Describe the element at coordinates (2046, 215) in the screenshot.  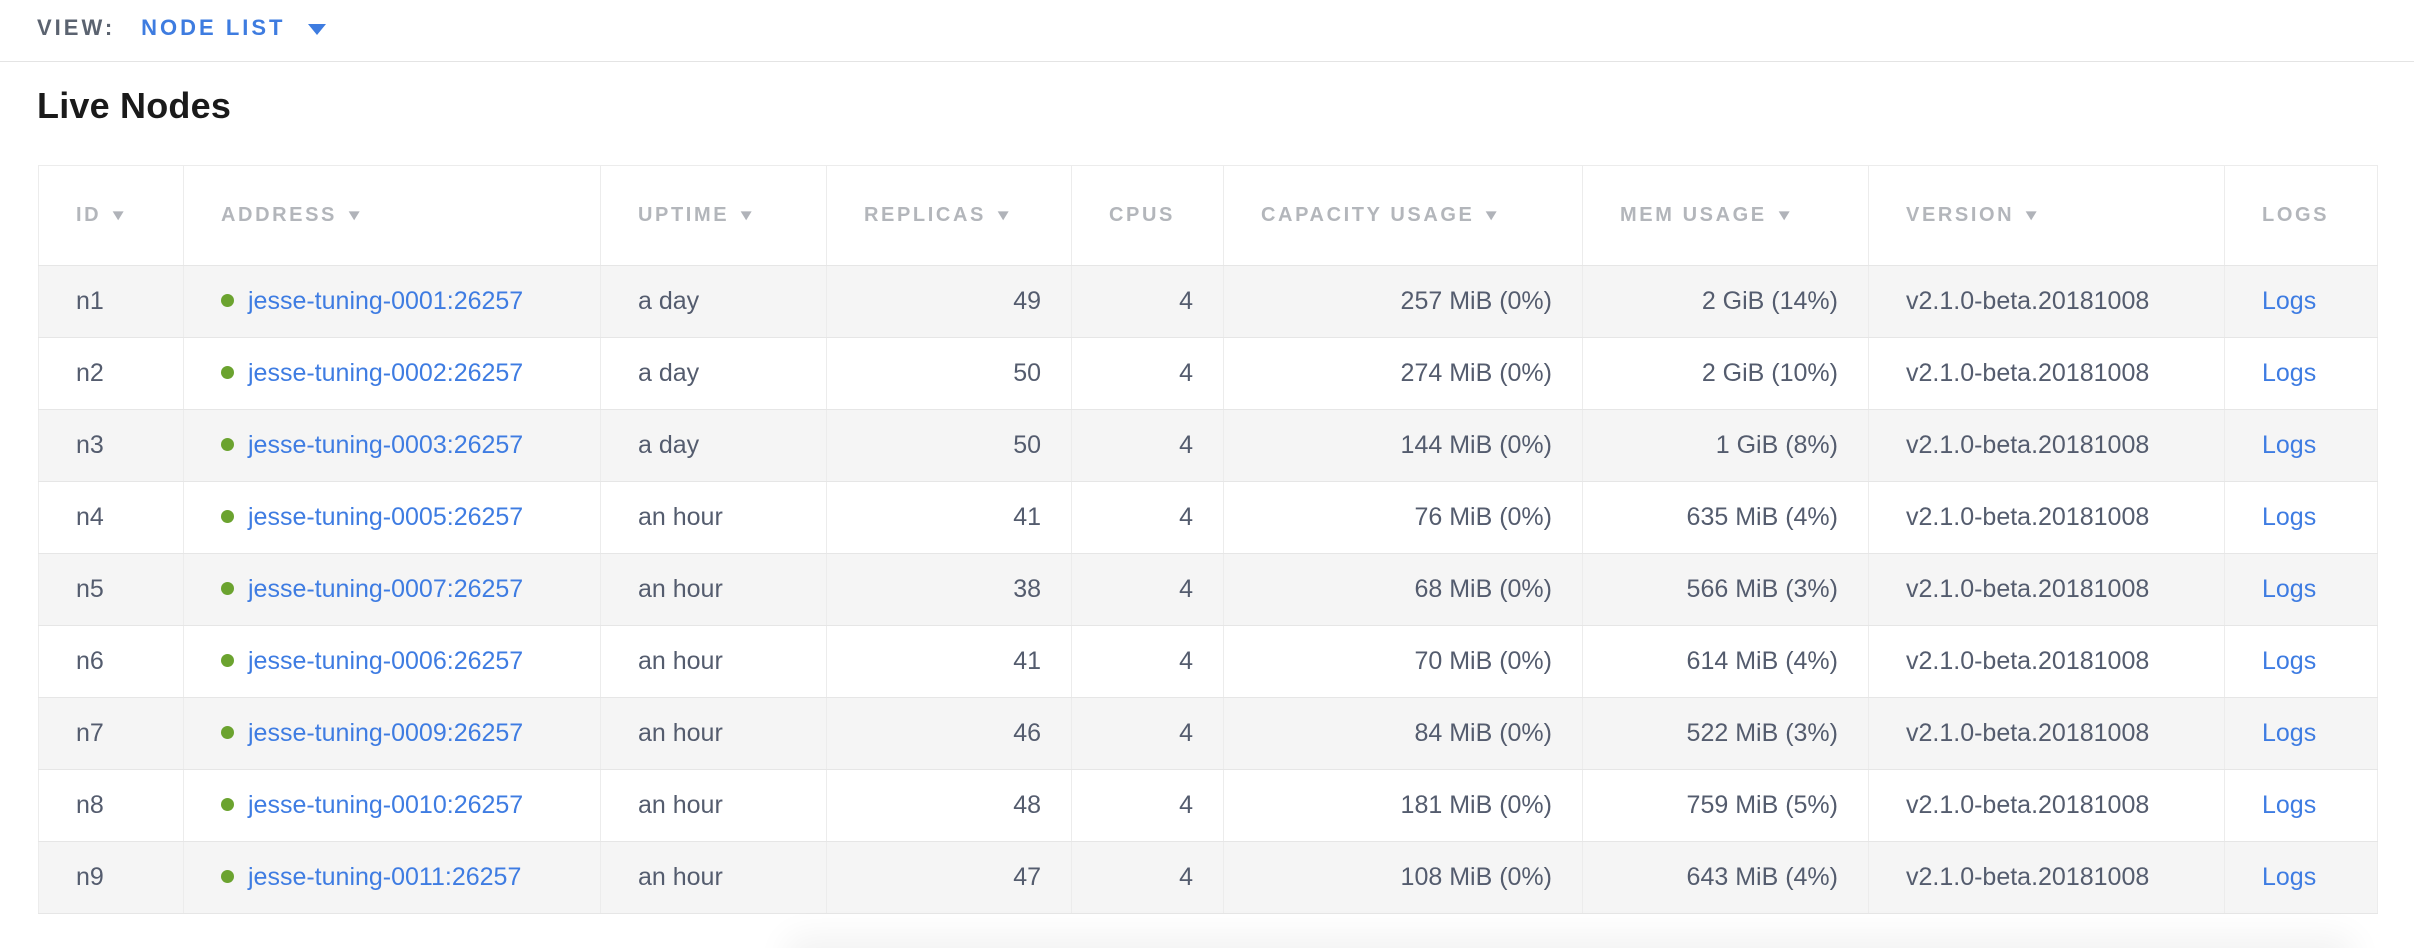
I see `column-header-version: VERSION ▼` at that location.